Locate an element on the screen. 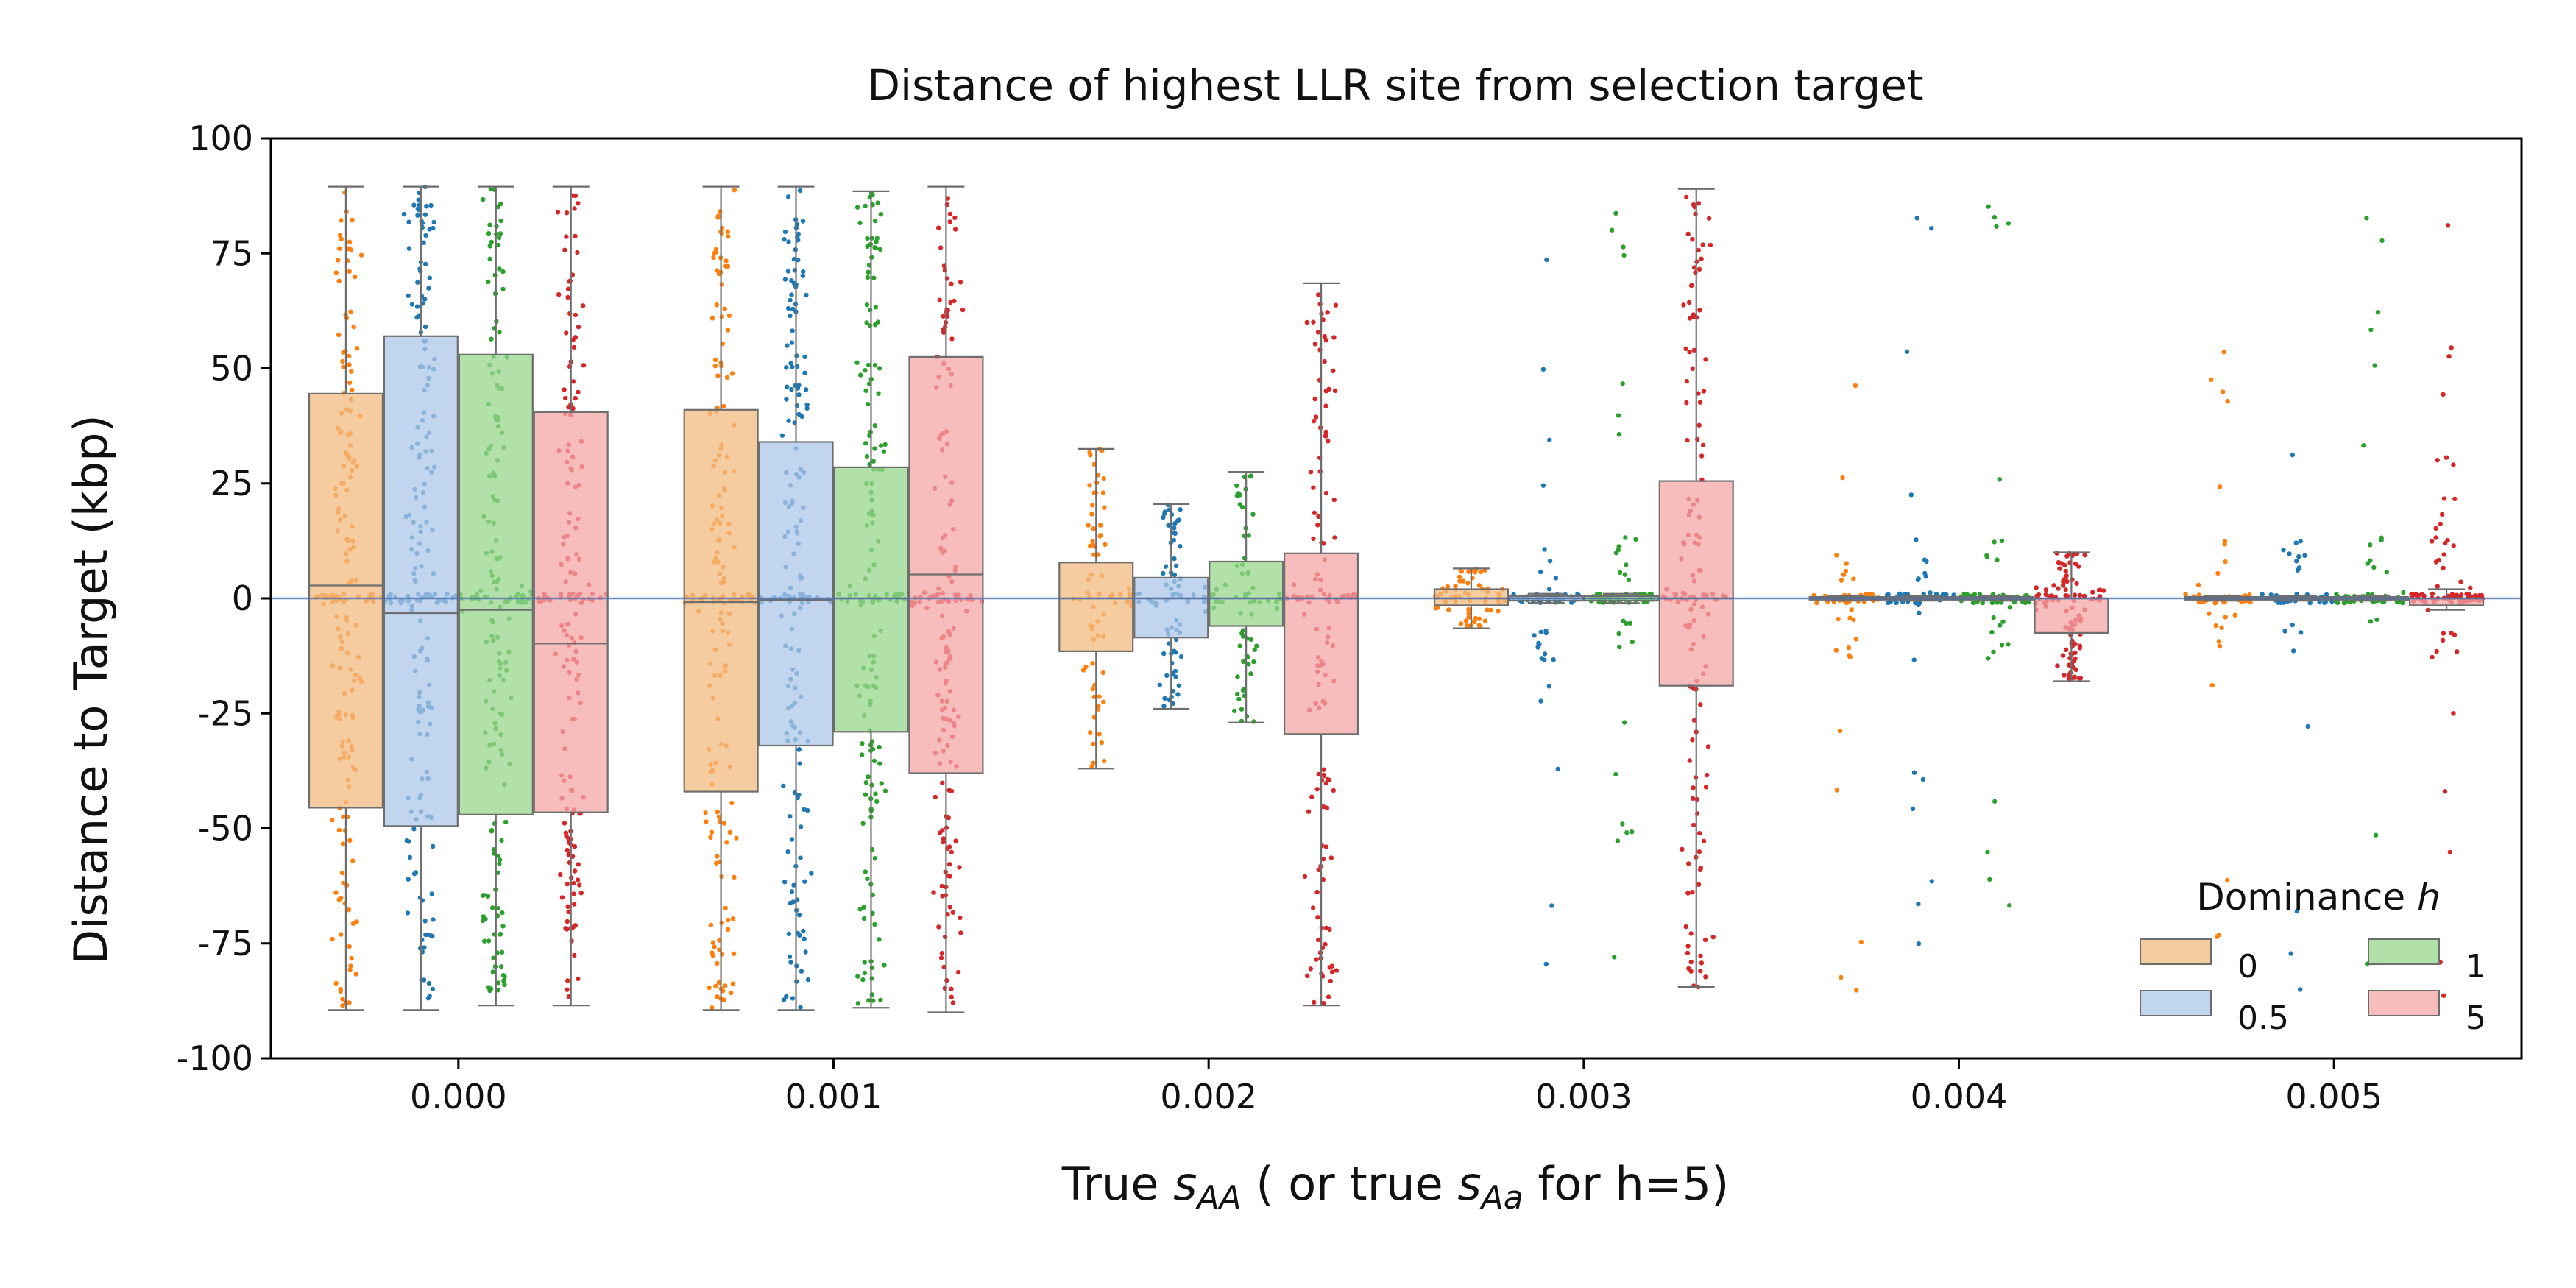 The height and width of the screenshot is (1288, 2576). legend-swatch is located at coordinates (2176, 1003).